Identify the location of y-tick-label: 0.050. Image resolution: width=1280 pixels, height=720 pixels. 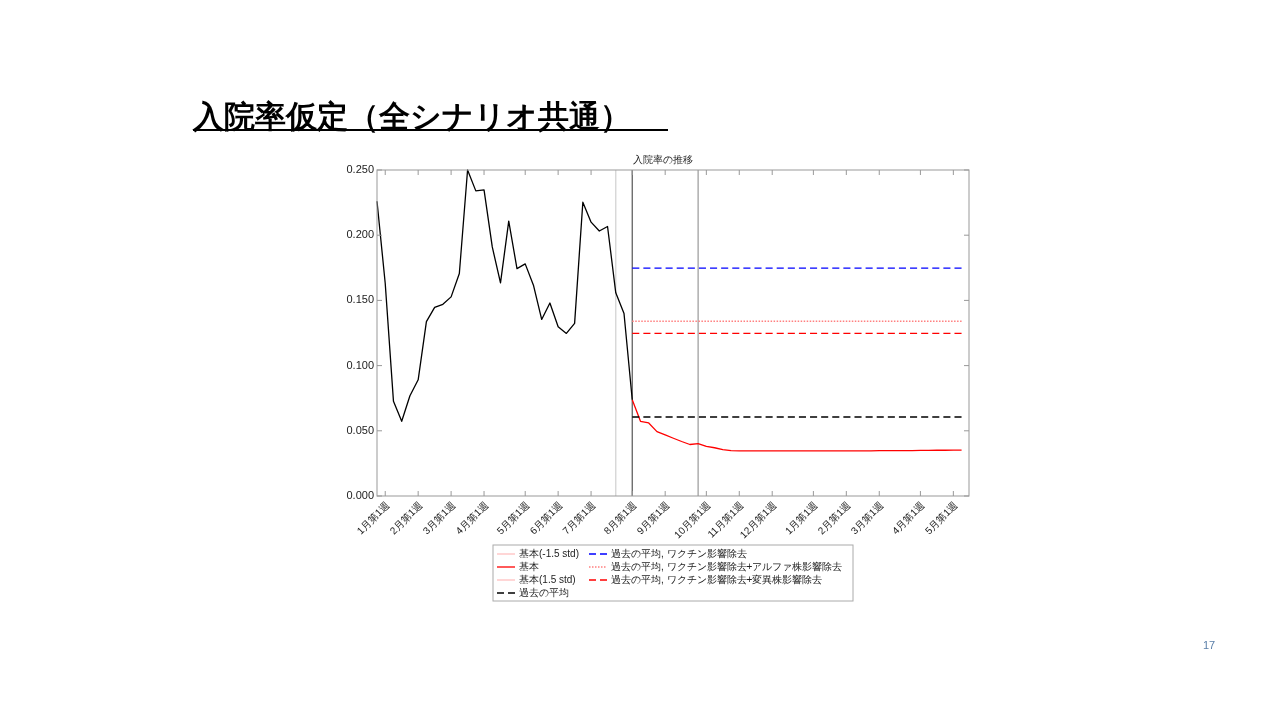
(360, 429).